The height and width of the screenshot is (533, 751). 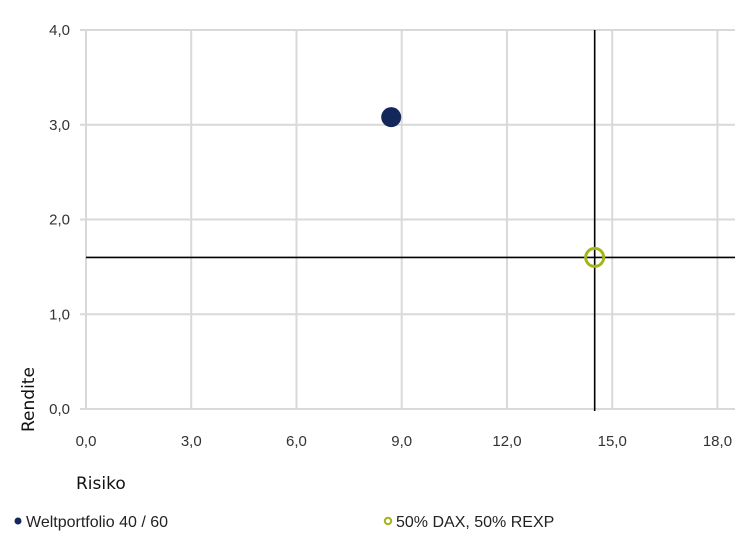 What do you see at coordinates (401, 441) in the screenshot?
I see `x-tick-label: 9,0` at bounding box center [401, 441].